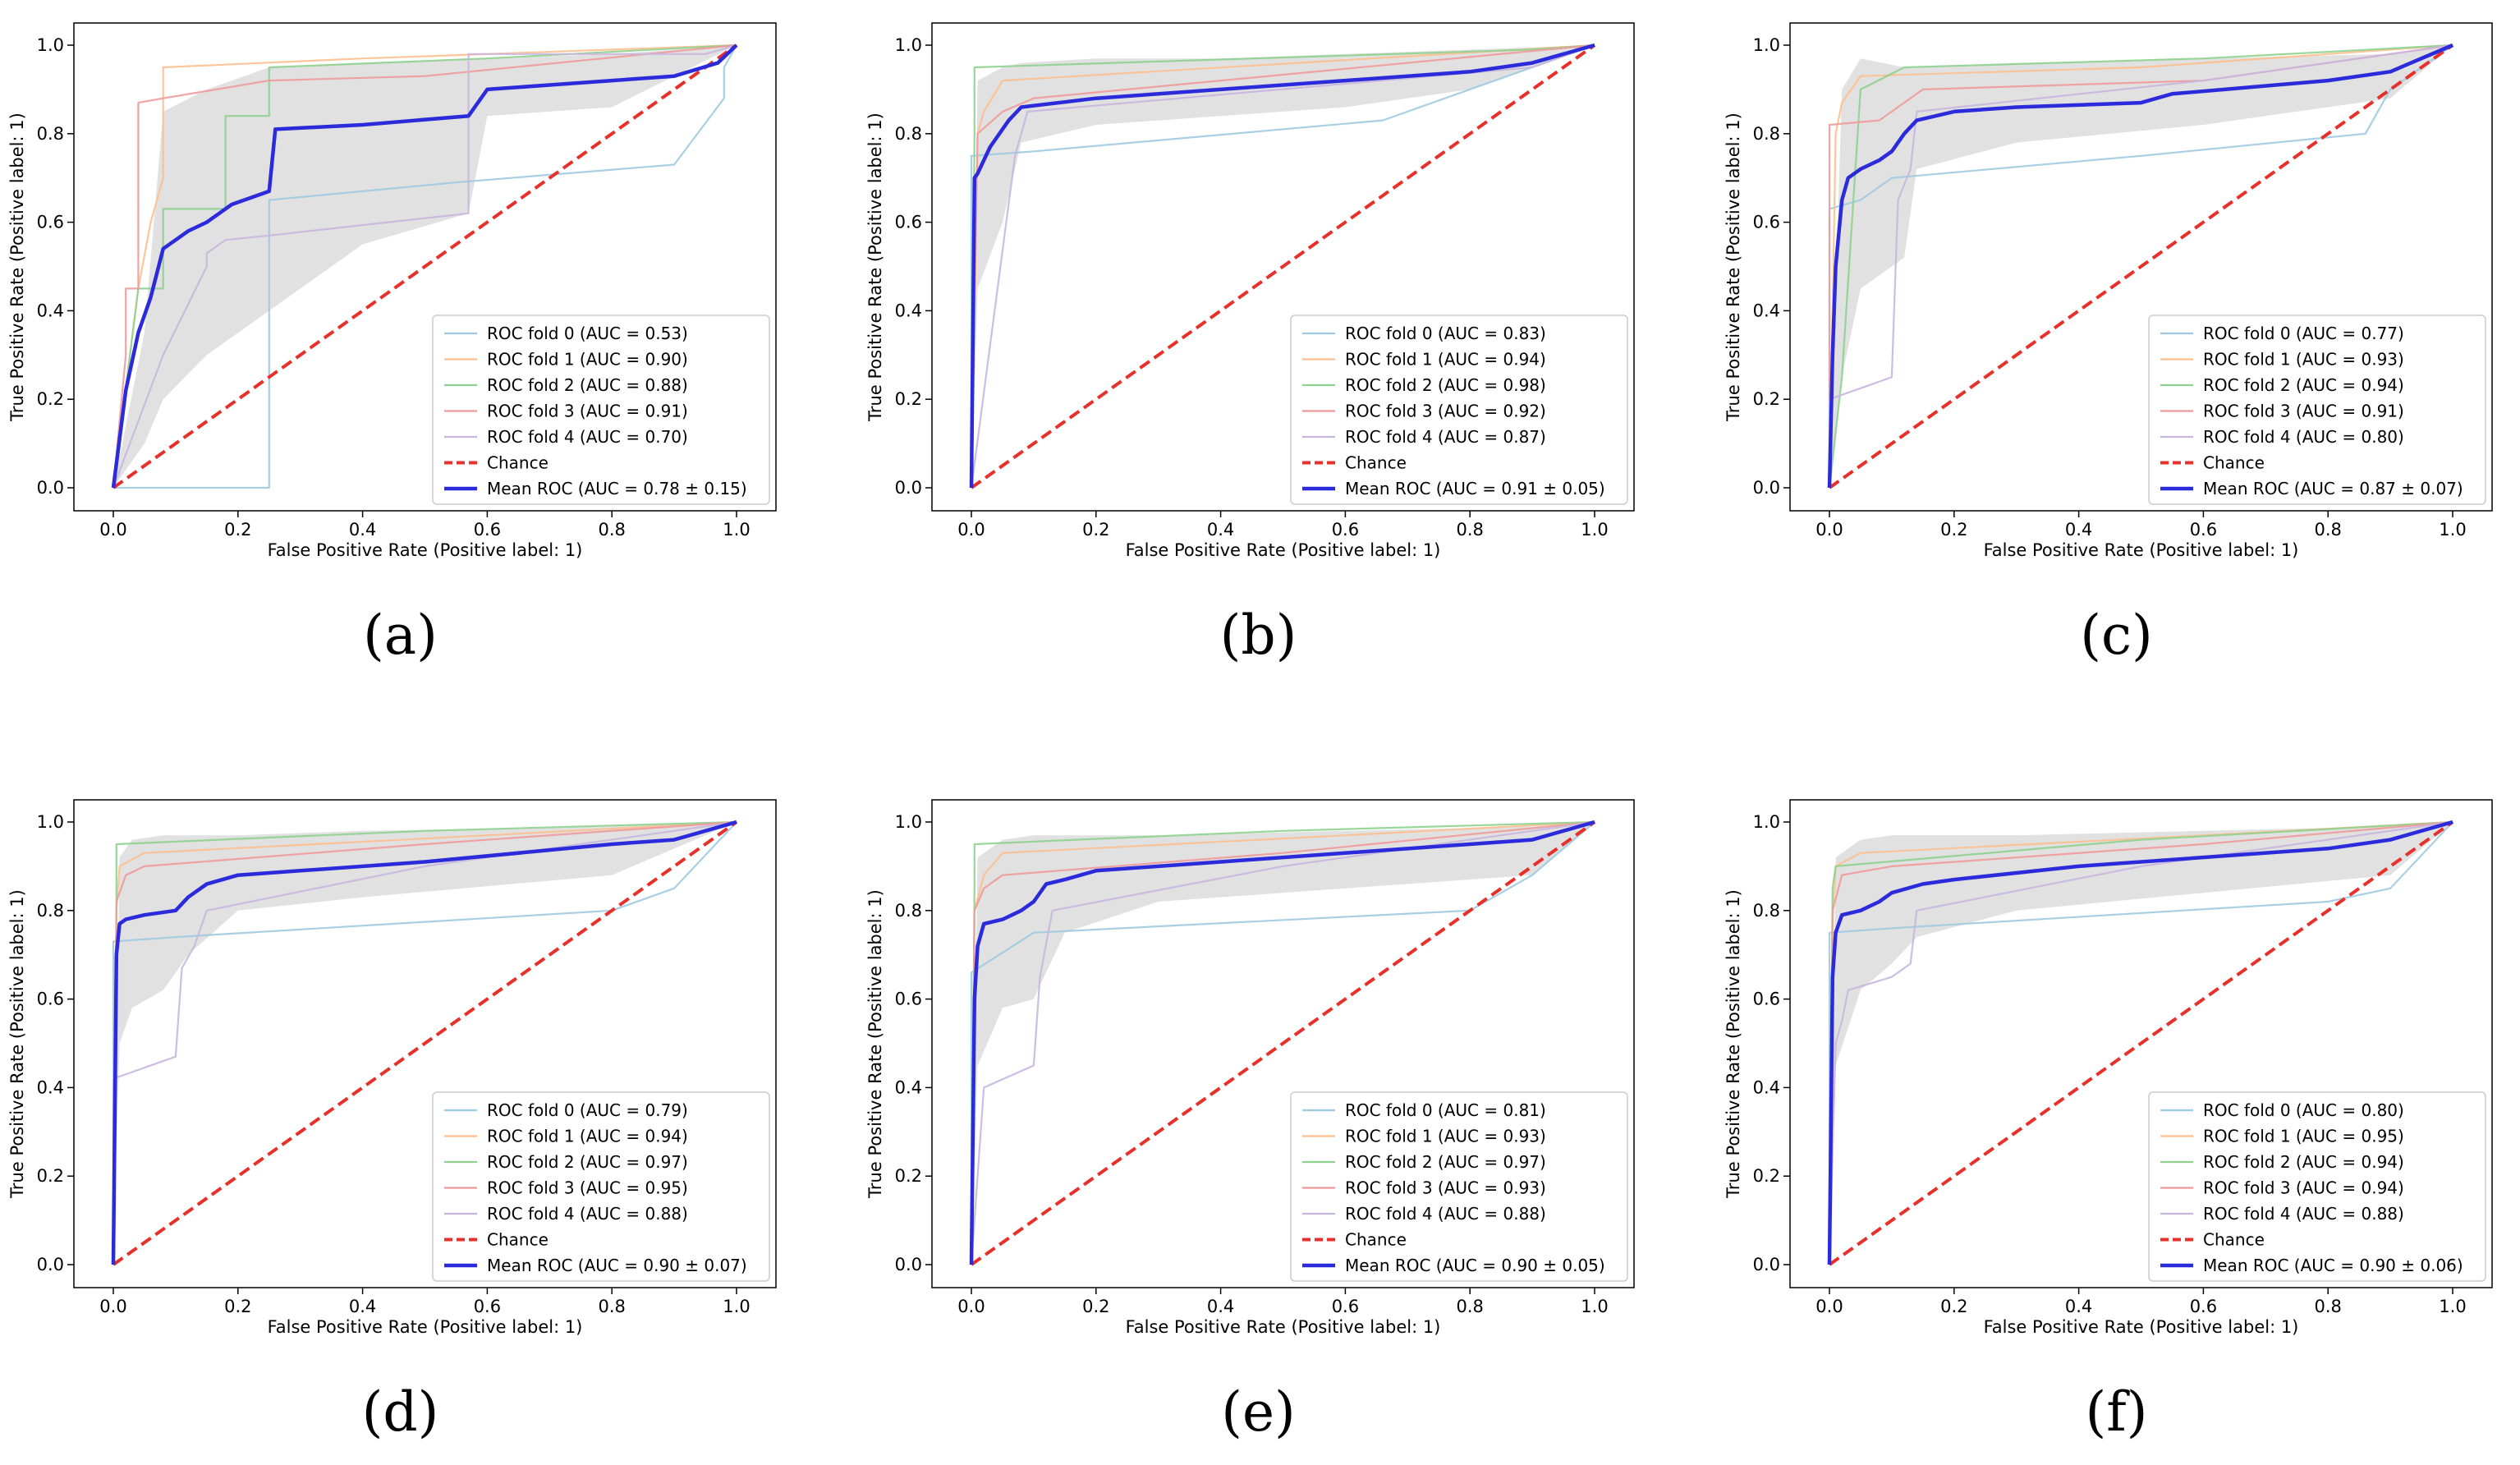 The height and width of the screenshot is (1465, 2520). Describe the element at coordinates (587, 1110) in the screenshot. I see `legend-fold-0-label: ROC fold 0 (AUC = 0.79)` at that location.